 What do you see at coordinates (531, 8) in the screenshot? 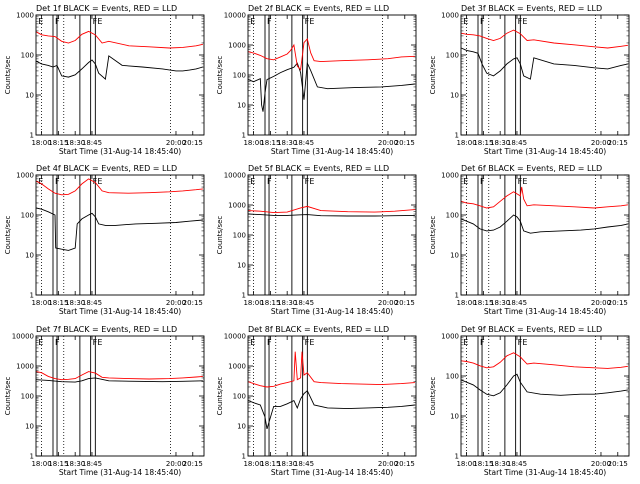
I see `panel-title: Det 3f BLACK = Events, RED = LLD` at bounding box center [531, 8].